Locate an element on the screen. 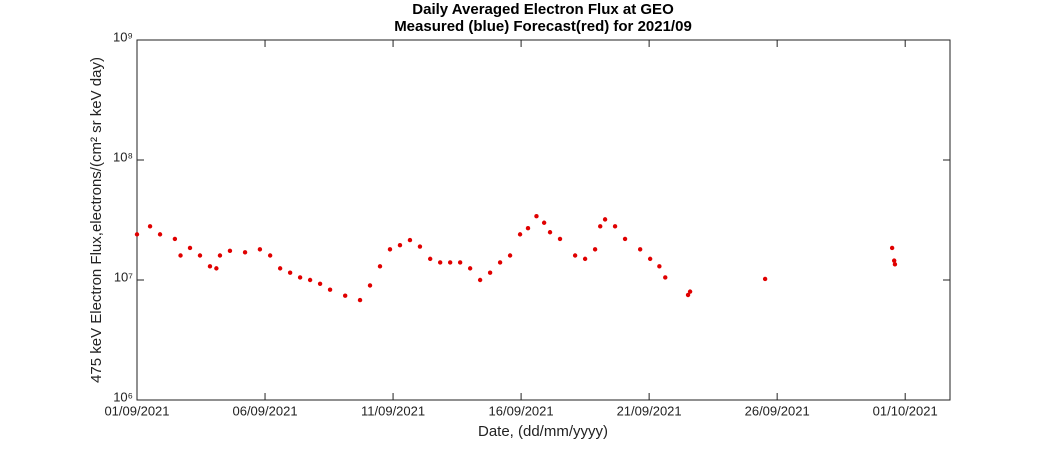 This screenshot has width=1050, height=450. x-axis-label: Date, (dd/mm/yyyy) is located at coordinates (543, 431).